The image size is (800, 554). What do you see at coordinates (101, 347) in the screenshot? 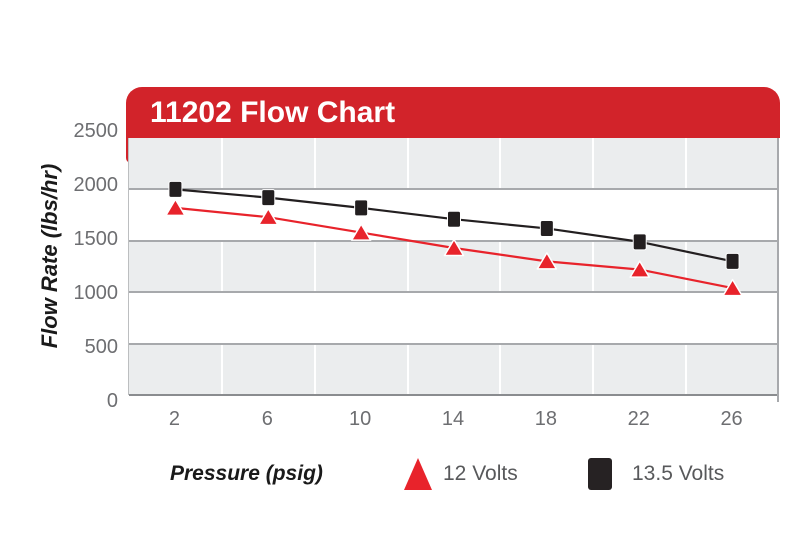
I see `y-tick-label: 500` at bounding box center [101, 347].